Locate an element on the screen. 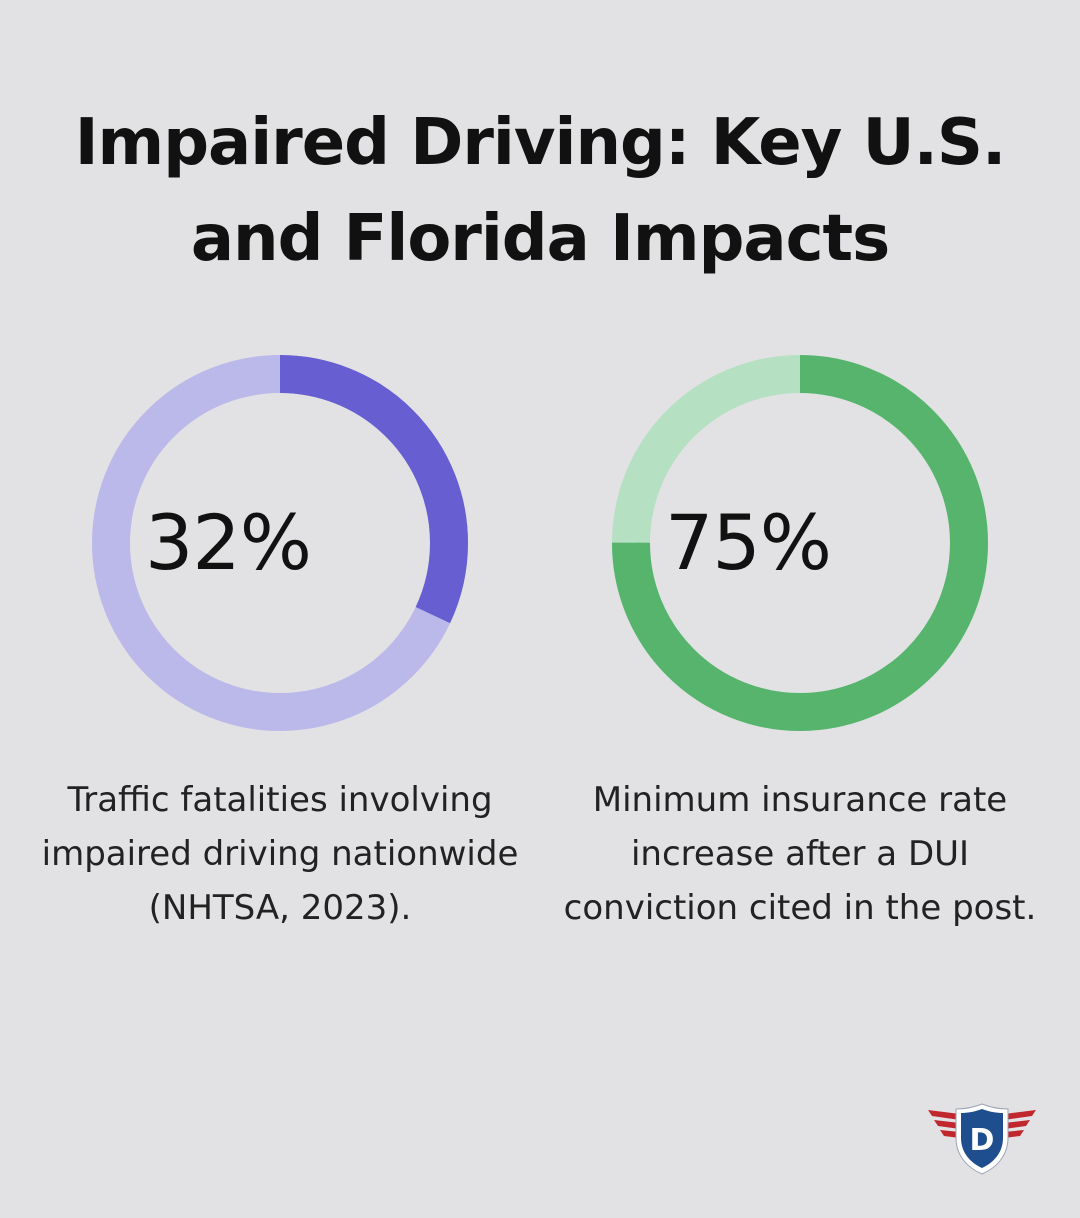 The height and width of the screenshot is (1218, 1080). donut-value-label: 75% is located at coordinates (748, 542).